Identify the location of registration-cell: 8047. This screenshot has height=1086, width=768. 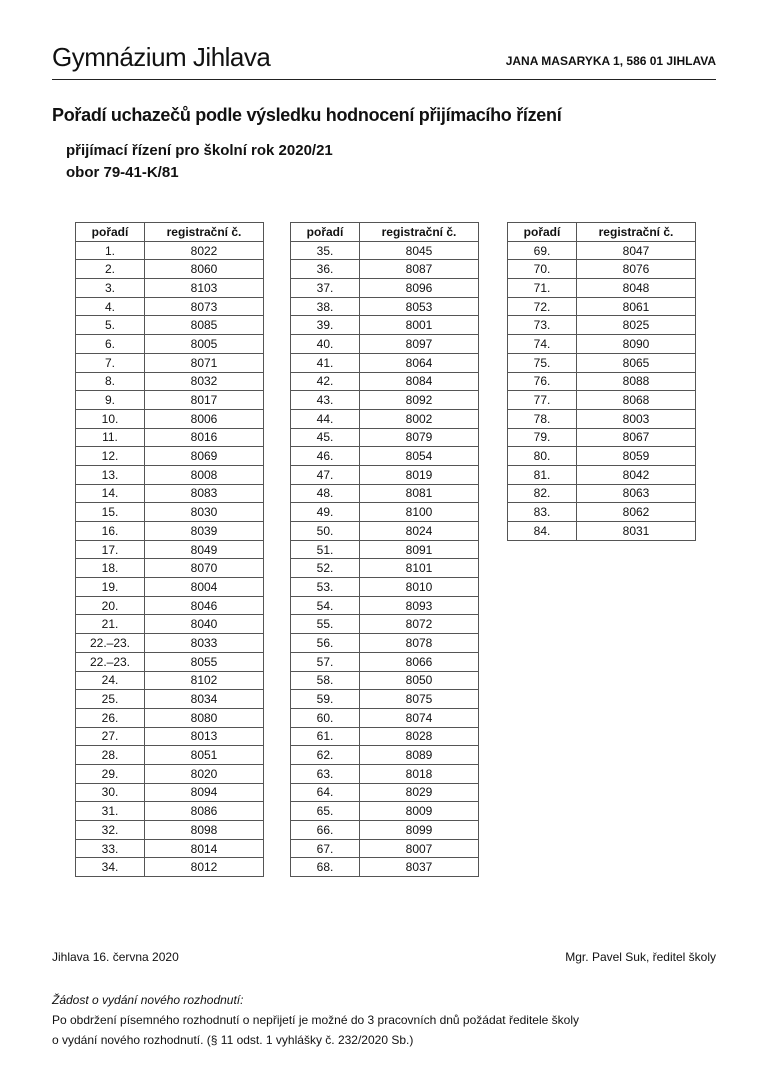
(636, 250).